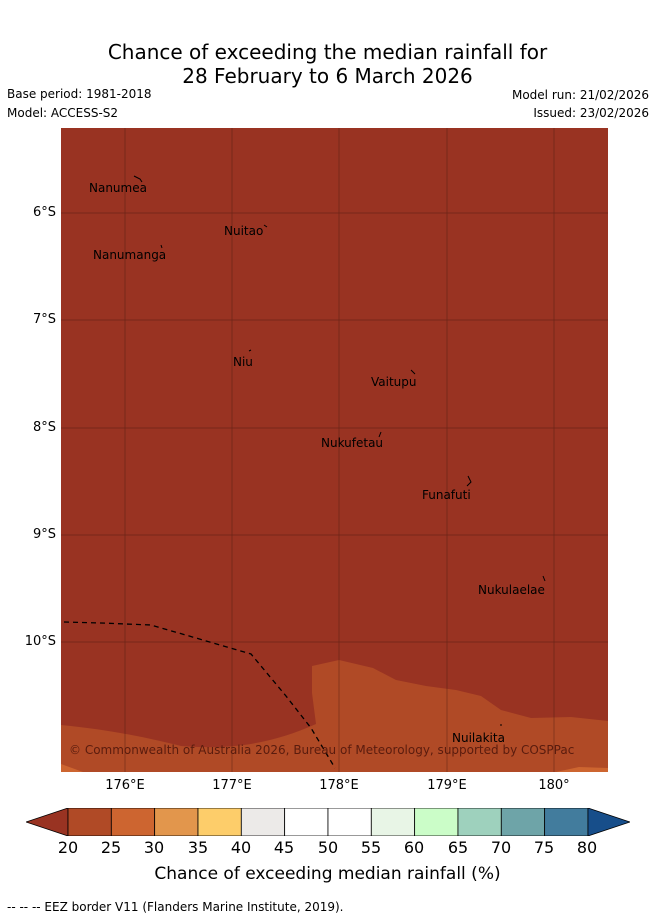 Image resolution: width=655 pixels, height=919 pixels. I want to click on lon-label-179e: 179°E, so click(447, 785).